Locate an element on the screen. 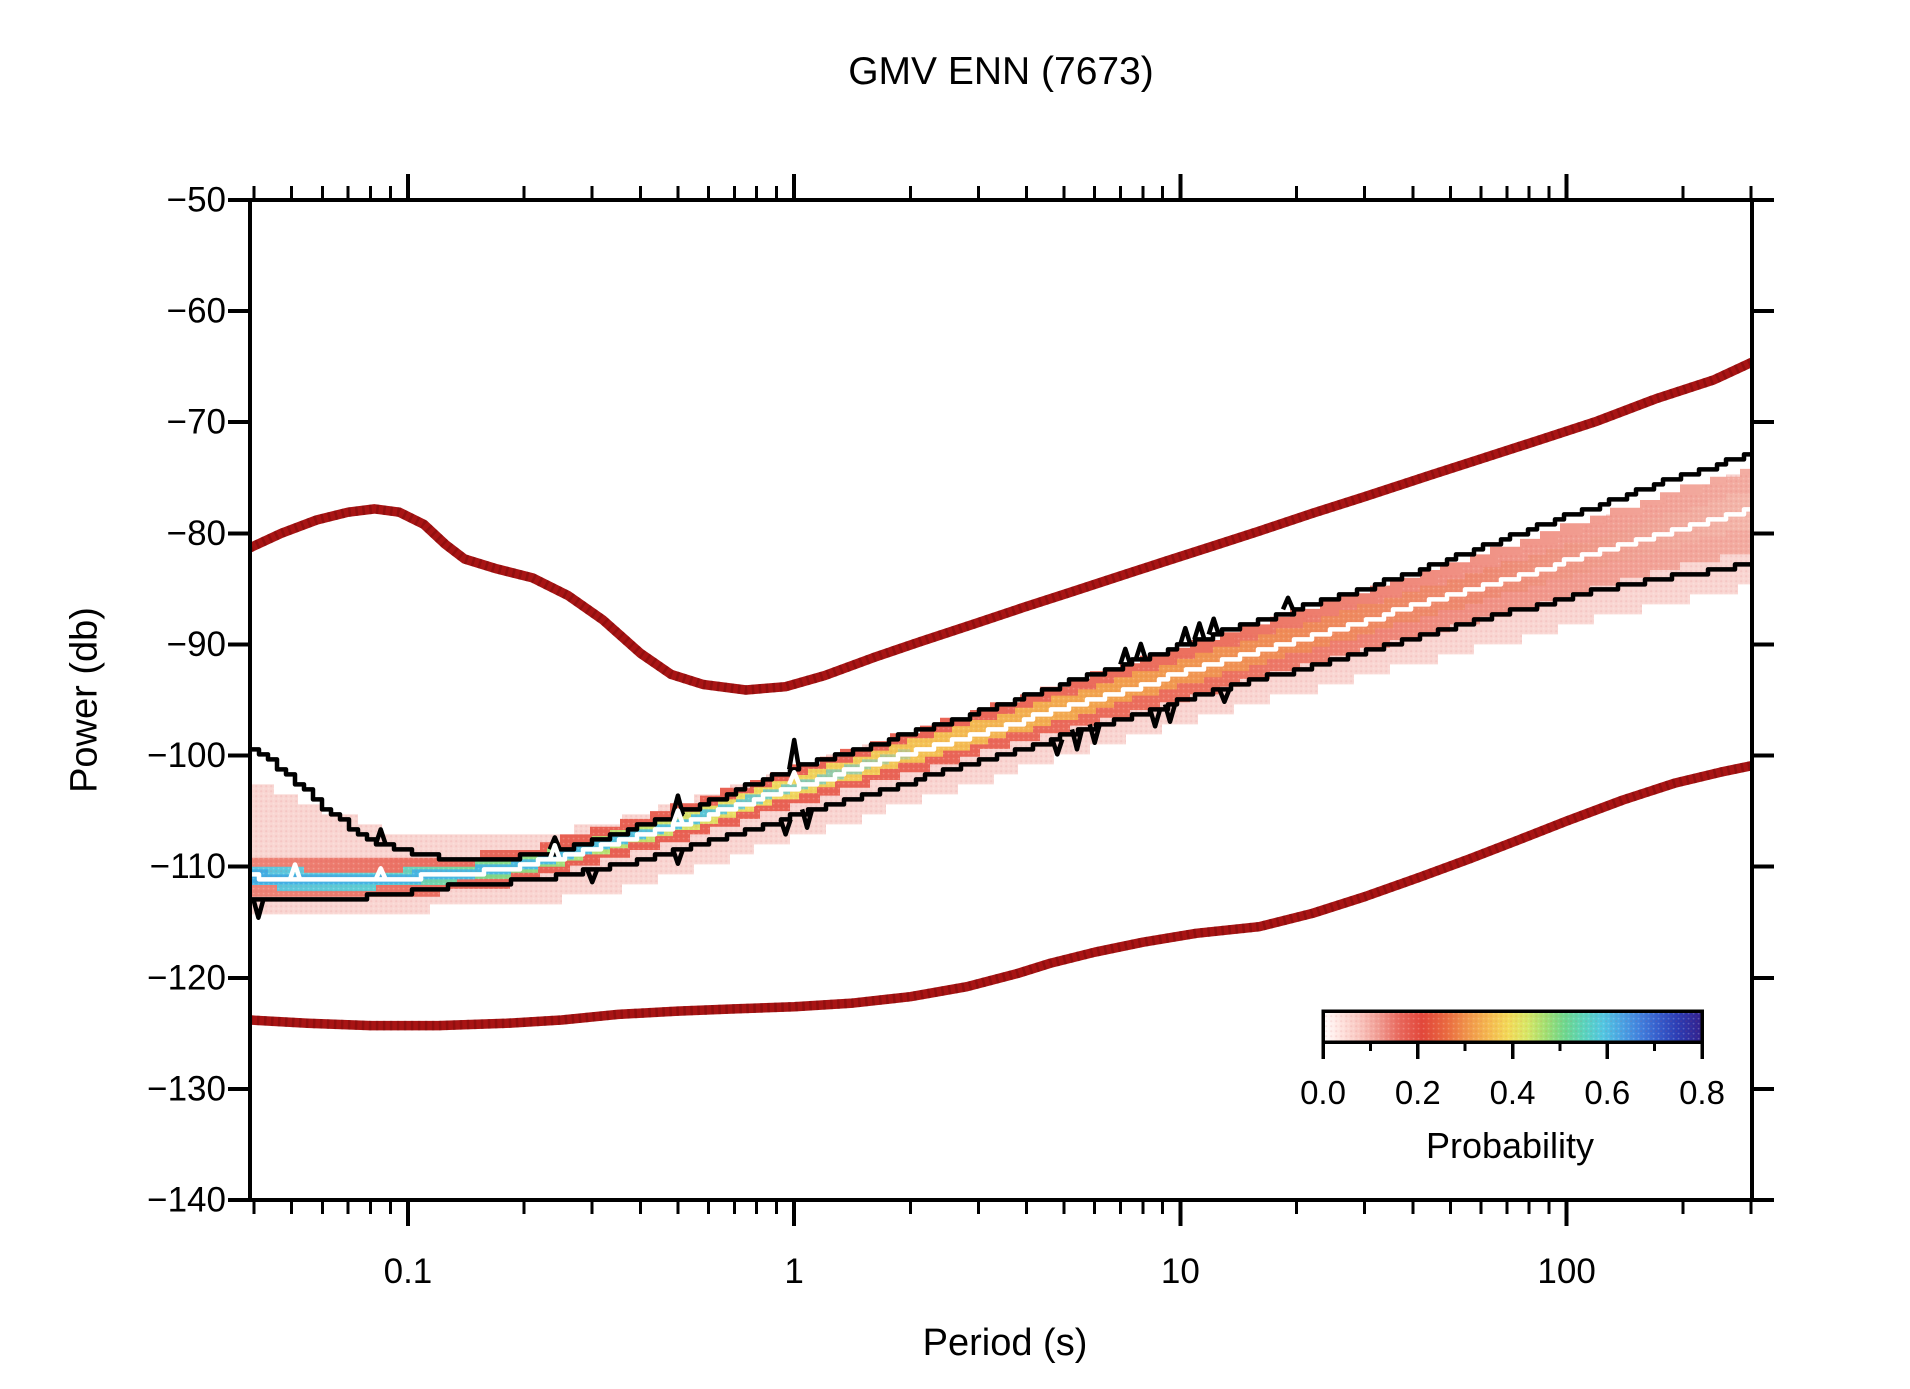 The height and width of the screenshot is (1389, 1910). x-tick-label: 0.1 is located at coordinates (408, 1271).